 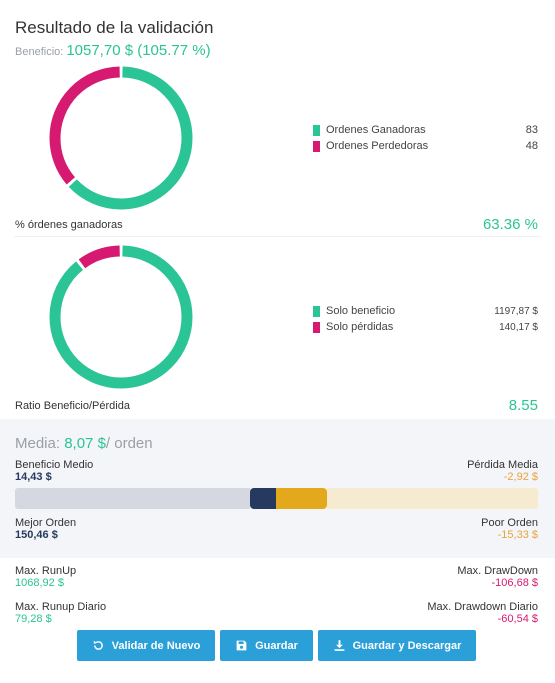 I want to click on max-runup-label: Max. RunUp, so click(x=46, y=571).